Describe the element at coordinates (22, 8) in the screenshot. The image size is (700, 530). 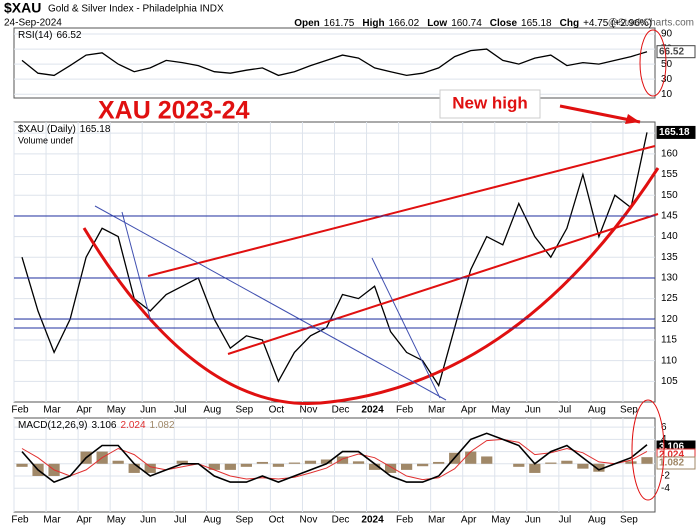
I see `symbol: $XAU` at that location.